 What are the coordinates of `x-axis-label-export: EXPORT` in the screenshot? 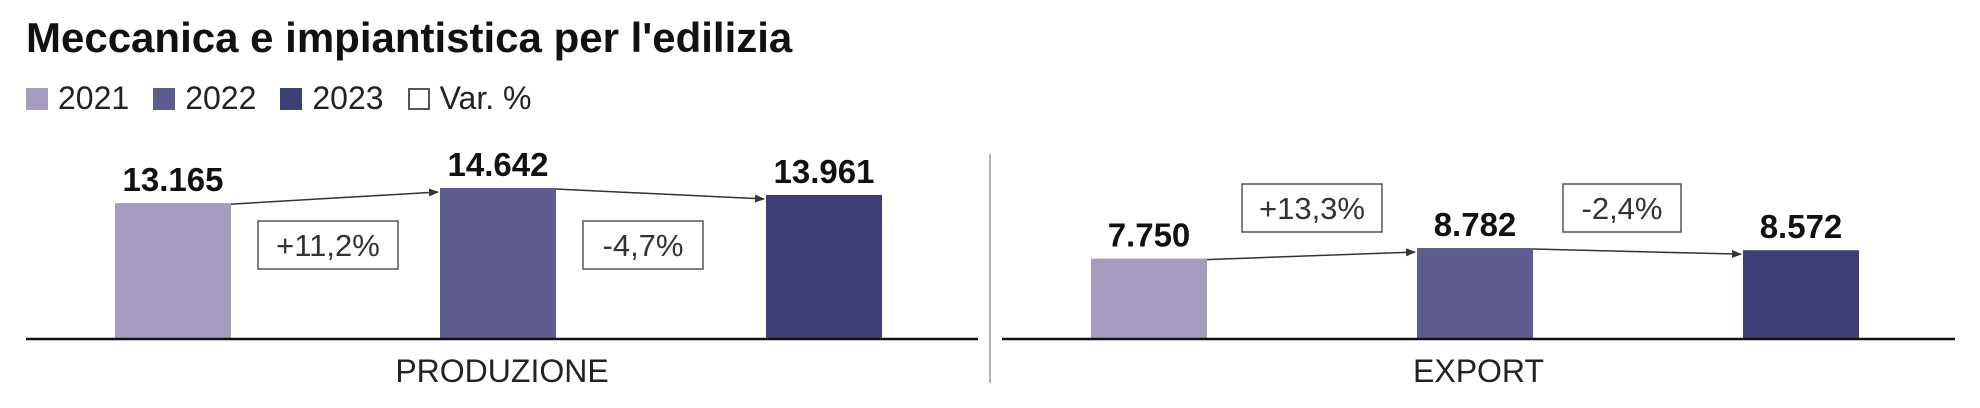 It's located at (1478, 371).